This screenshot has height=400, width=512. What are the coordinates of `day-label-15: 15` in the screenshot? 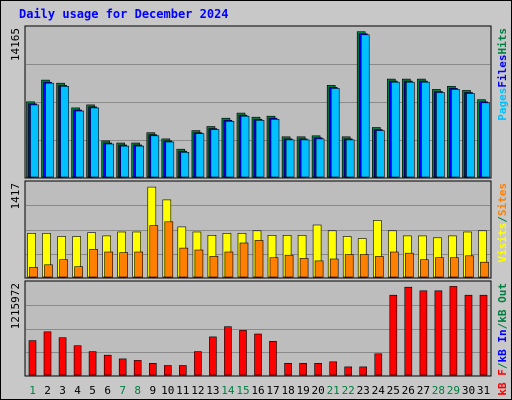 It's located at (242, 390).